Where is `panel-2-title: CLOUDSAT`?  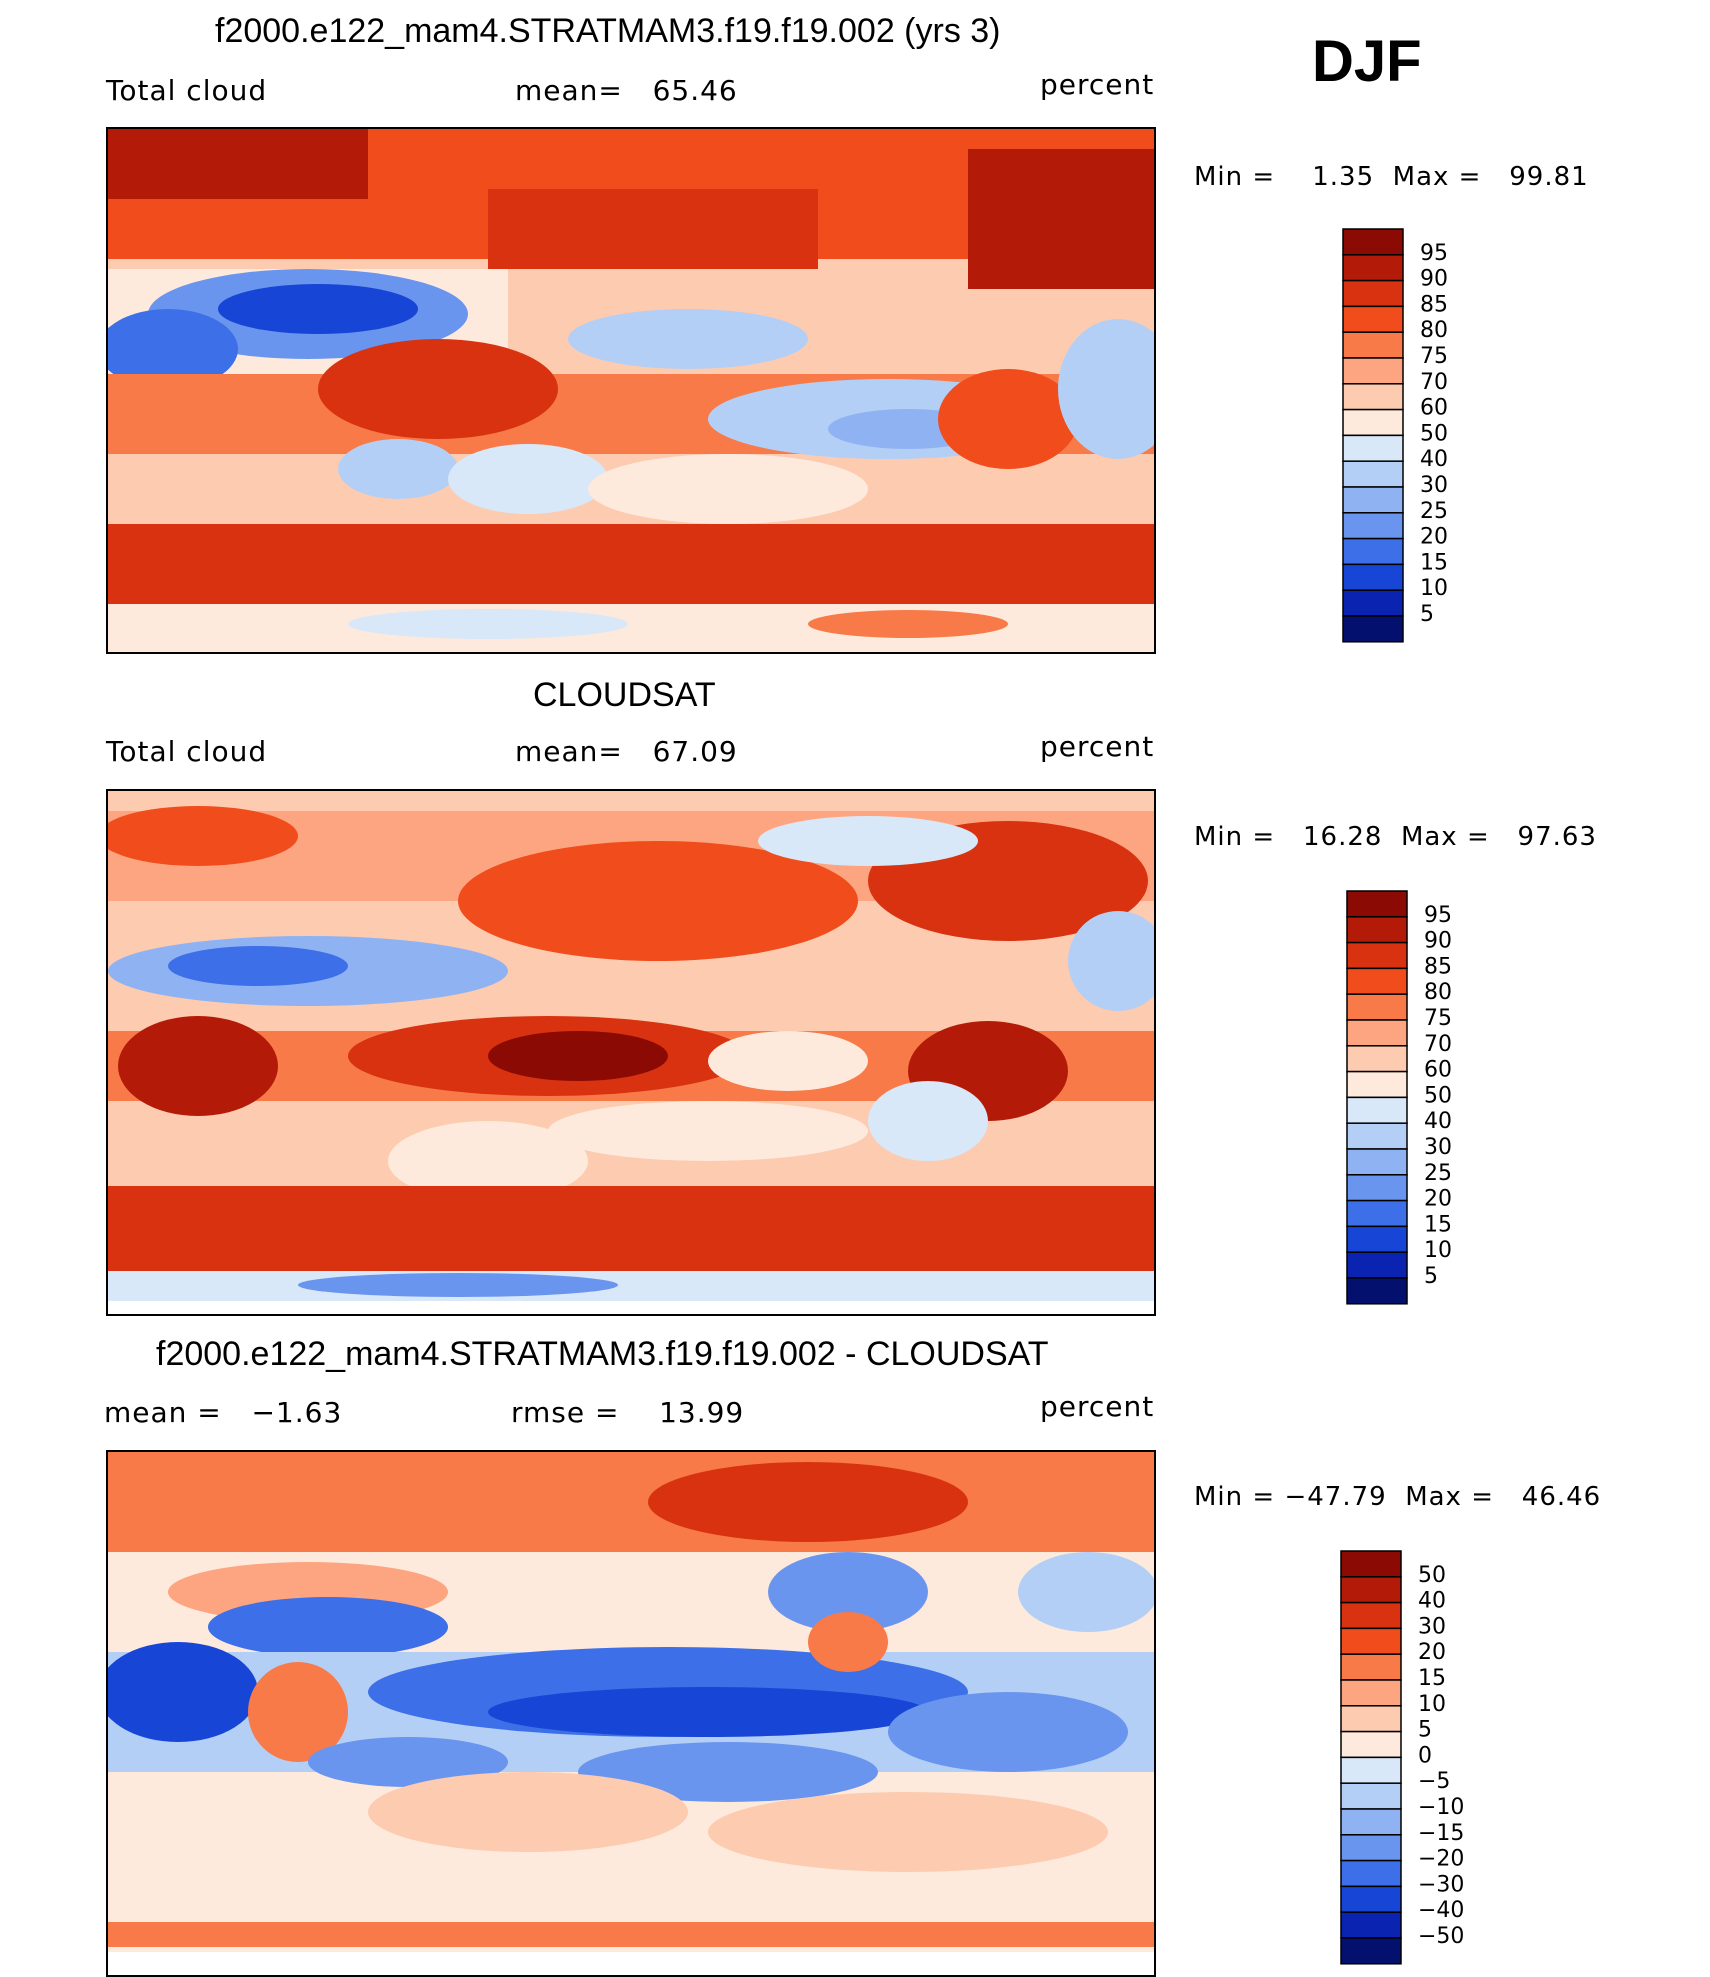
panel-2-title: CLOUDSAT is located at coordinates (624, 695).